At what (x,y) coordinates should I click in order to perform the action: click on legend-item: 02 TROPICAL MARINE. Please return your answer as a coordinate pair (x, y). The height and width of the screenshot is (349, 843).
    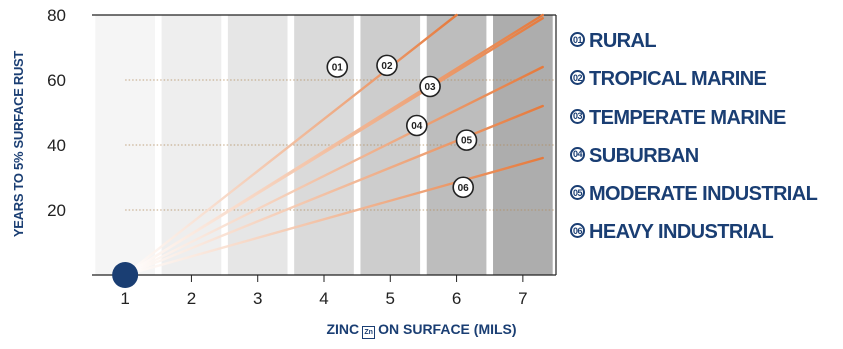
    Looking at the image, I should click on (693, 87).